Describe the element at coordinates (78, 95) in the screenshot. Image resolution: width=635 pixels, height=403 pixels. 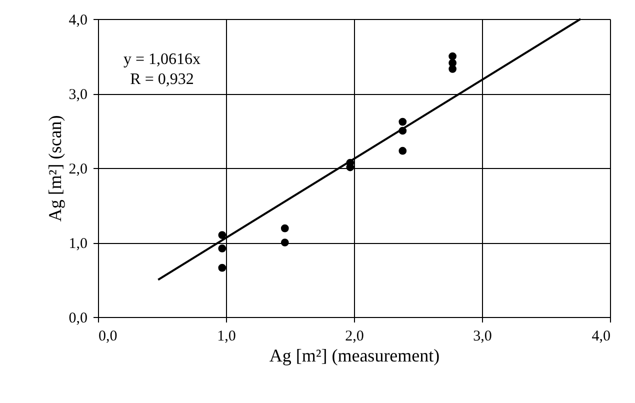
I see `y-tick-label: 3,0` at that location.